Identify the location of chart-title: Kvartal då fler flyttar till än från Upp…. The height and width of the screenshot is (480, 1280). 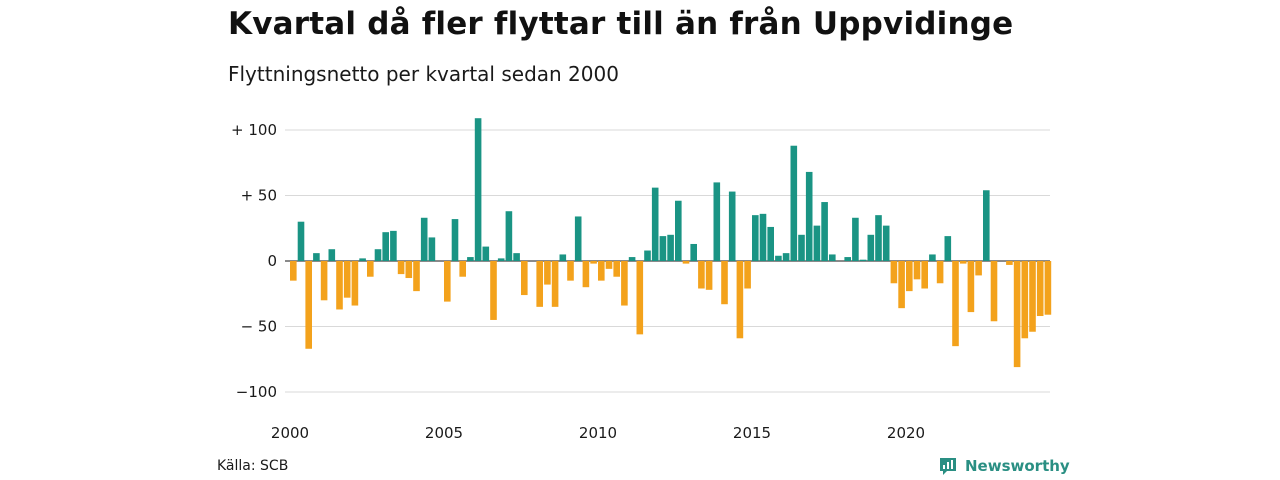
(621, 24).